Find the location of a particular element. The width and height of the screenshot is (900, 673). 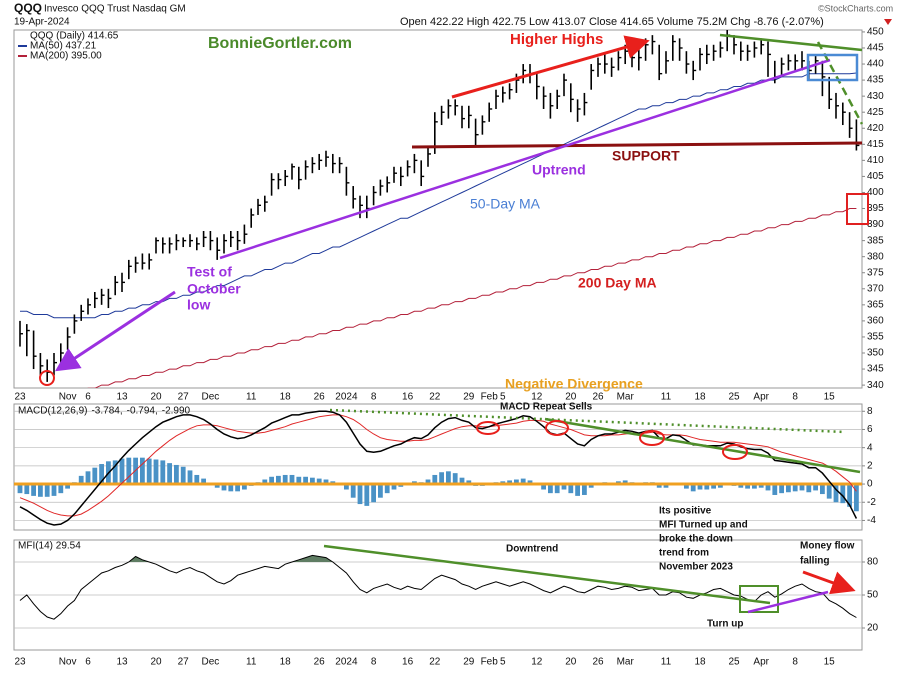

y-tick-label: 355 is located at coordinates (875, 337).